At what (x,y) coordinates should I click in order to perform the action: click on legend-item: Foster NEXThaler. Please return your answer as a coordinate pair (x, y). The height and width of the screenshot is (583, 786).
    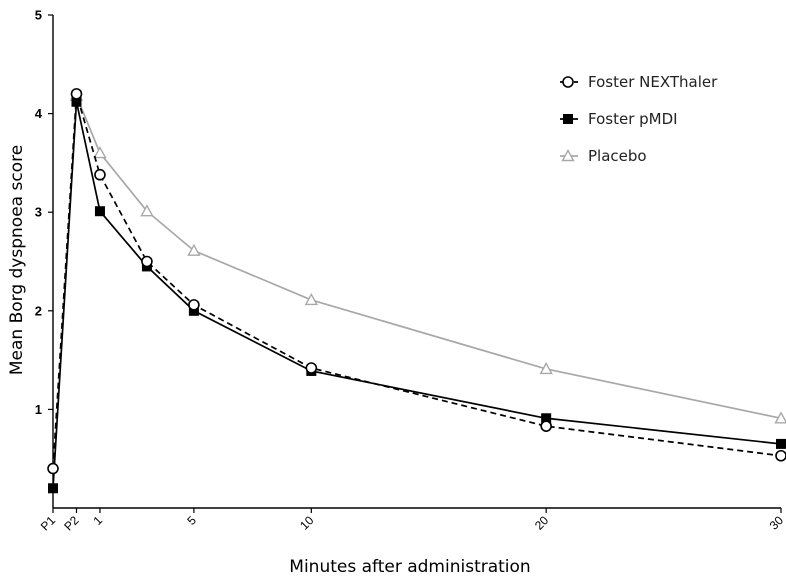
    Looking at the image, I should click on (639, 82).